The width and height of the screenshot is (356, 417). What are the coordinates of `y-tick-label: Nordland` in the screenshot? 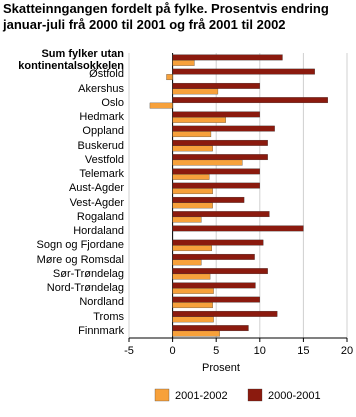 It's located at (101, 302).